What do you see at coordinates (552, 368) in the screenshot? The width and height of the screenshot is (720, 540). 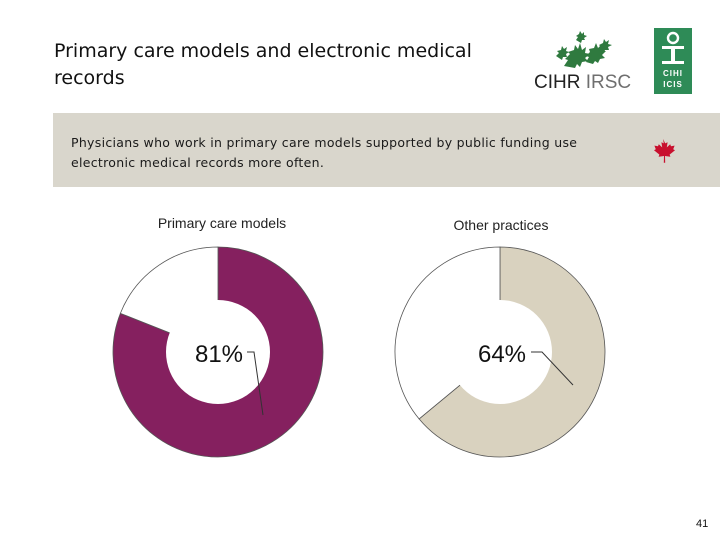 I see `leader-line-other` at bounding box center [552, 368].